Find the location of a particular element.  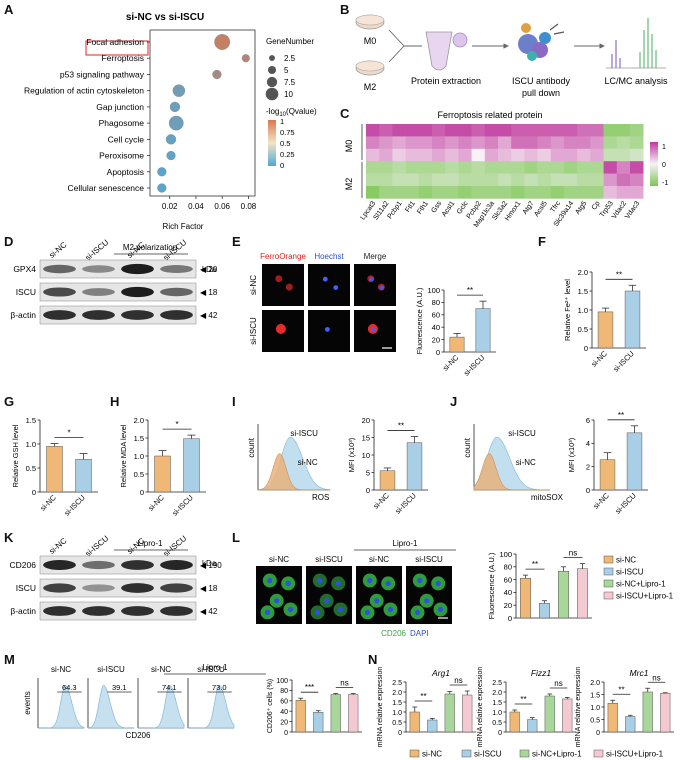

a-size-legend-label: 5 is located at coordinates (286, 70).